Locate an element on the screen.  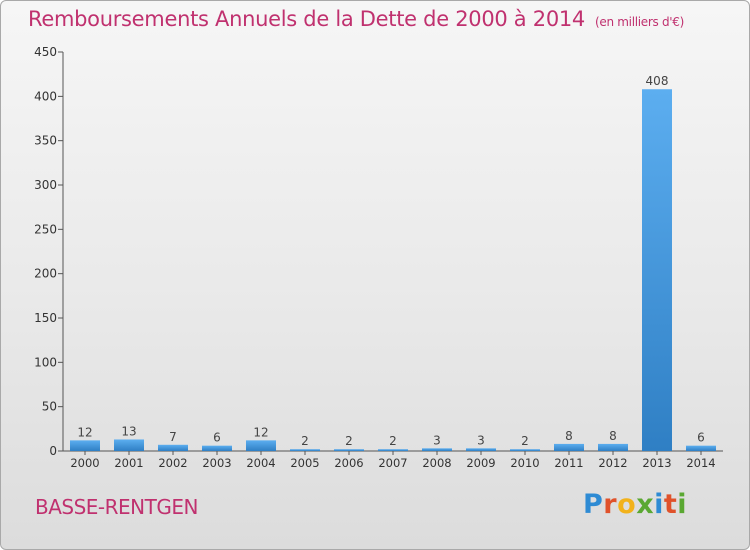
y-tick-label: 400 is located at coordinates (45, 96).